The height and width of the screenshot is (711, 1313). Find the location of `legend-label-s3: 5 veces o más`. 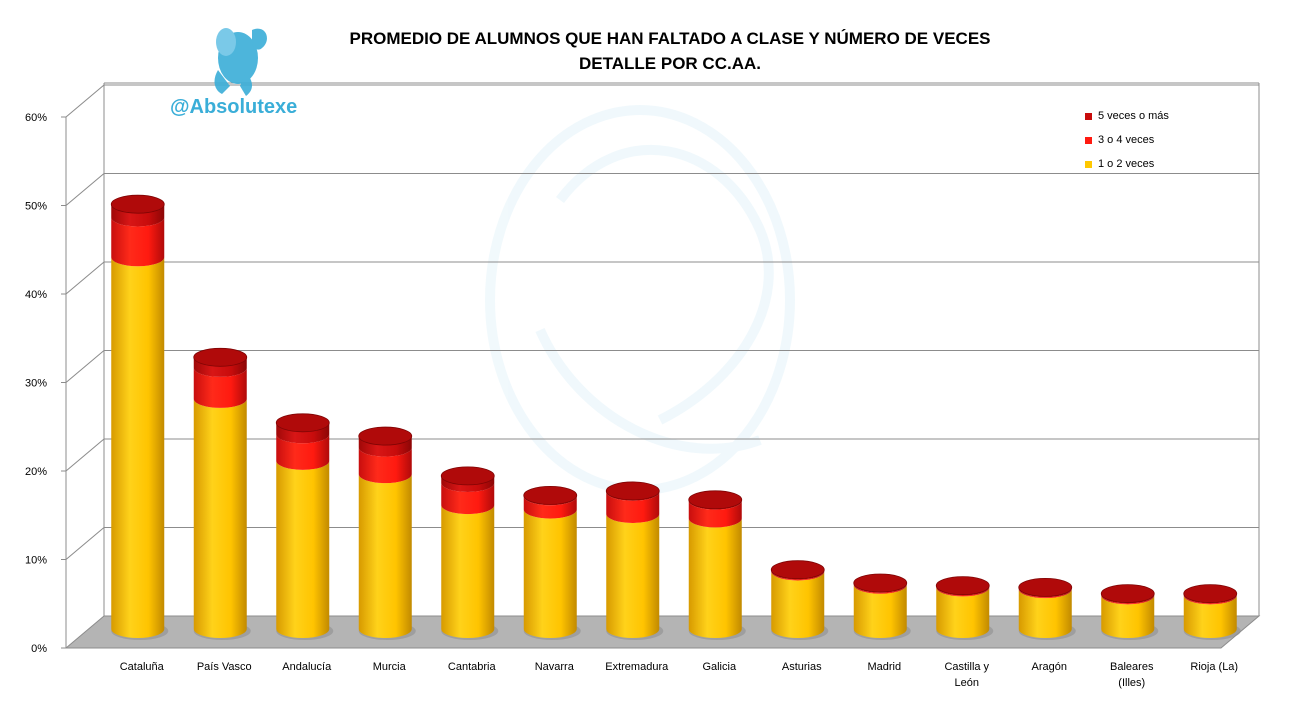

legend-label-s3: 5 veces o más is located at coordinates (1133, 116).